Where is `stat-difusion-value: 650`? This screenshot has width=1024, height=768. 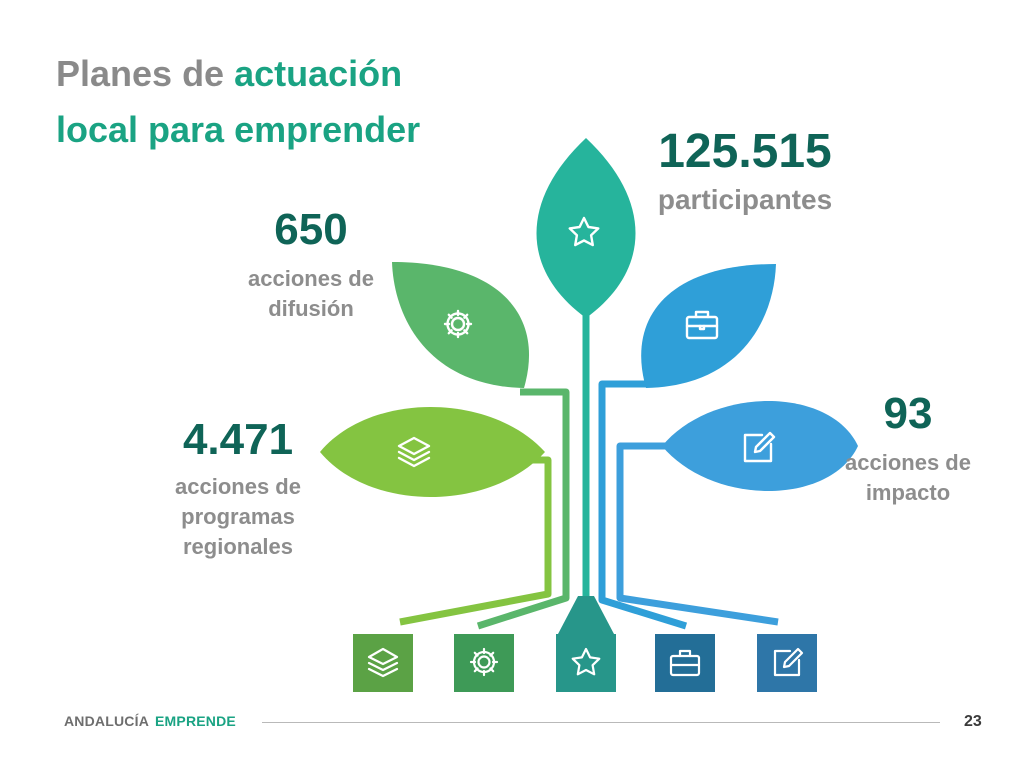
stat-difusion-value: 650 is located at coordinates (311, 229).